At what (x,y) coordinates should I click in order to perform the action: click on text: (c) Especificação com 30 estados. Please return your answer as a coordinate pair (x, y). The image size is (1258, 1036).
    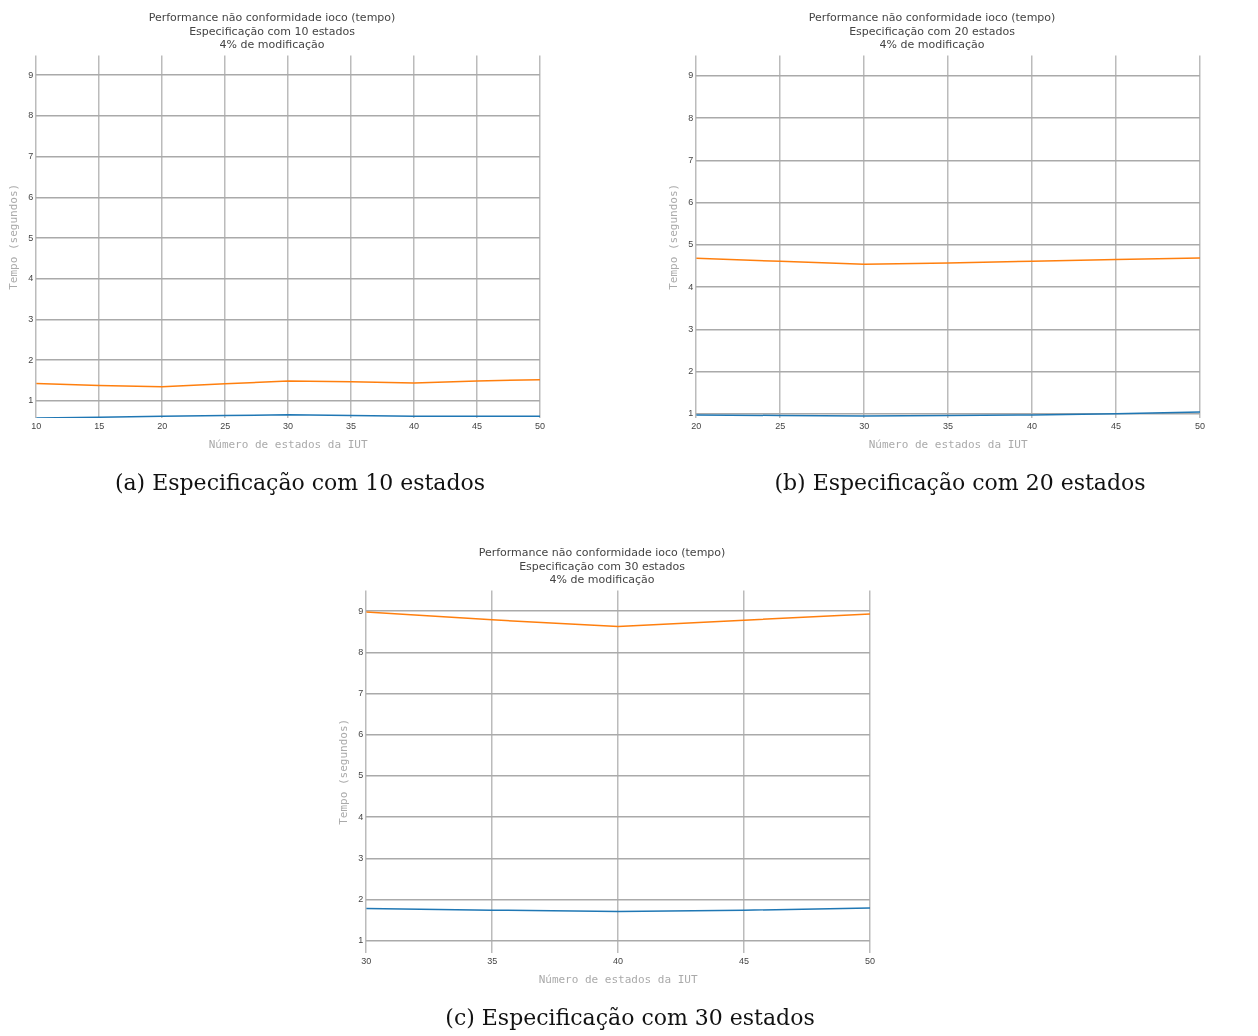
    Looking at the image, I should click on (630, 1017).